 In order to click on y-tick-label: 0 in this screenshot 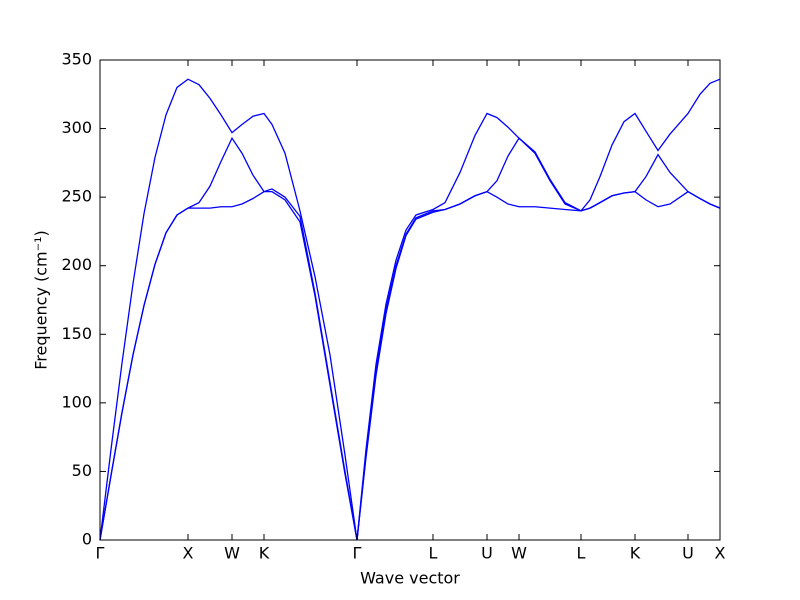, I will do `click(87, 539)`.